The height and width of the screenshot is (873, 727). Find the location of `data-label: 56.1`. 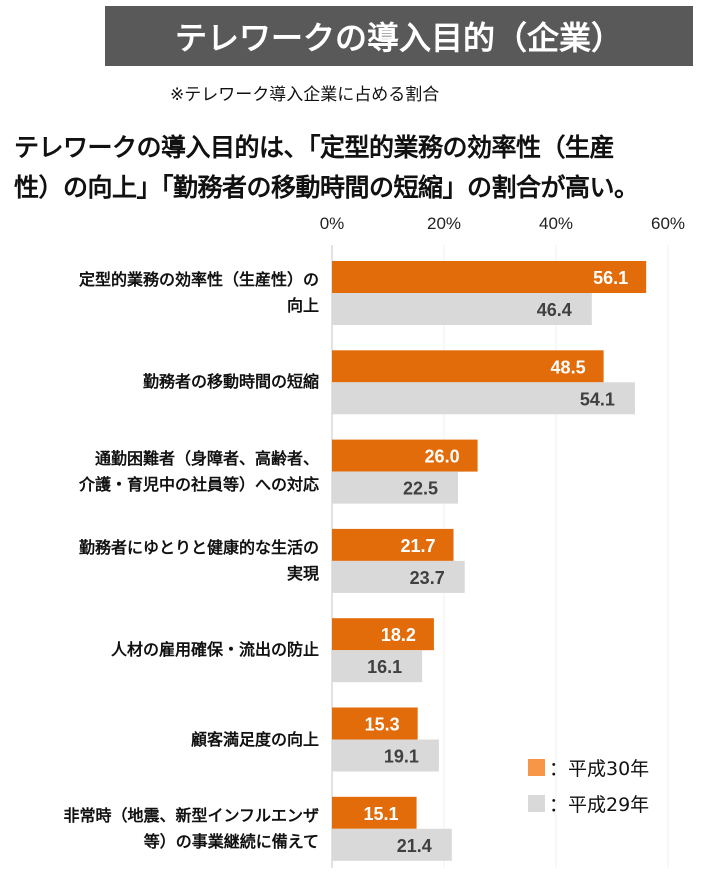

data-label: 56.1 is located at coordinates (610, 278).